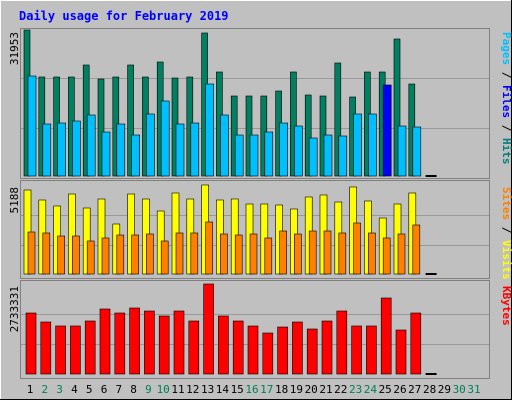  Describe the element at coordinates (30, 389) in the screenshot. I see `day-label-1: 1` at that location.